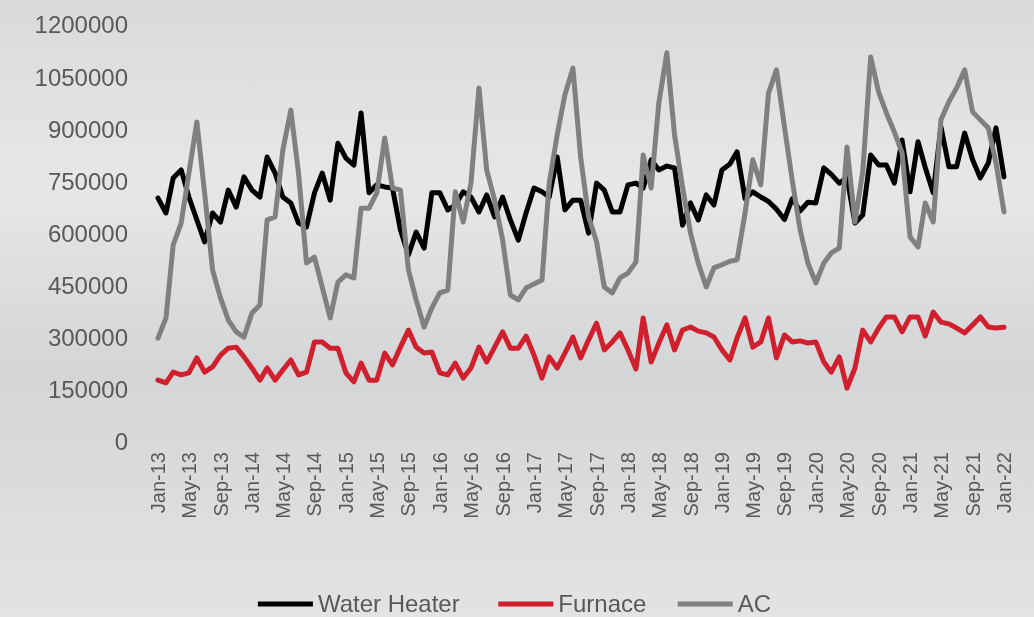  I want to click on x-tick-label: Jan-19, so click(721, 483).